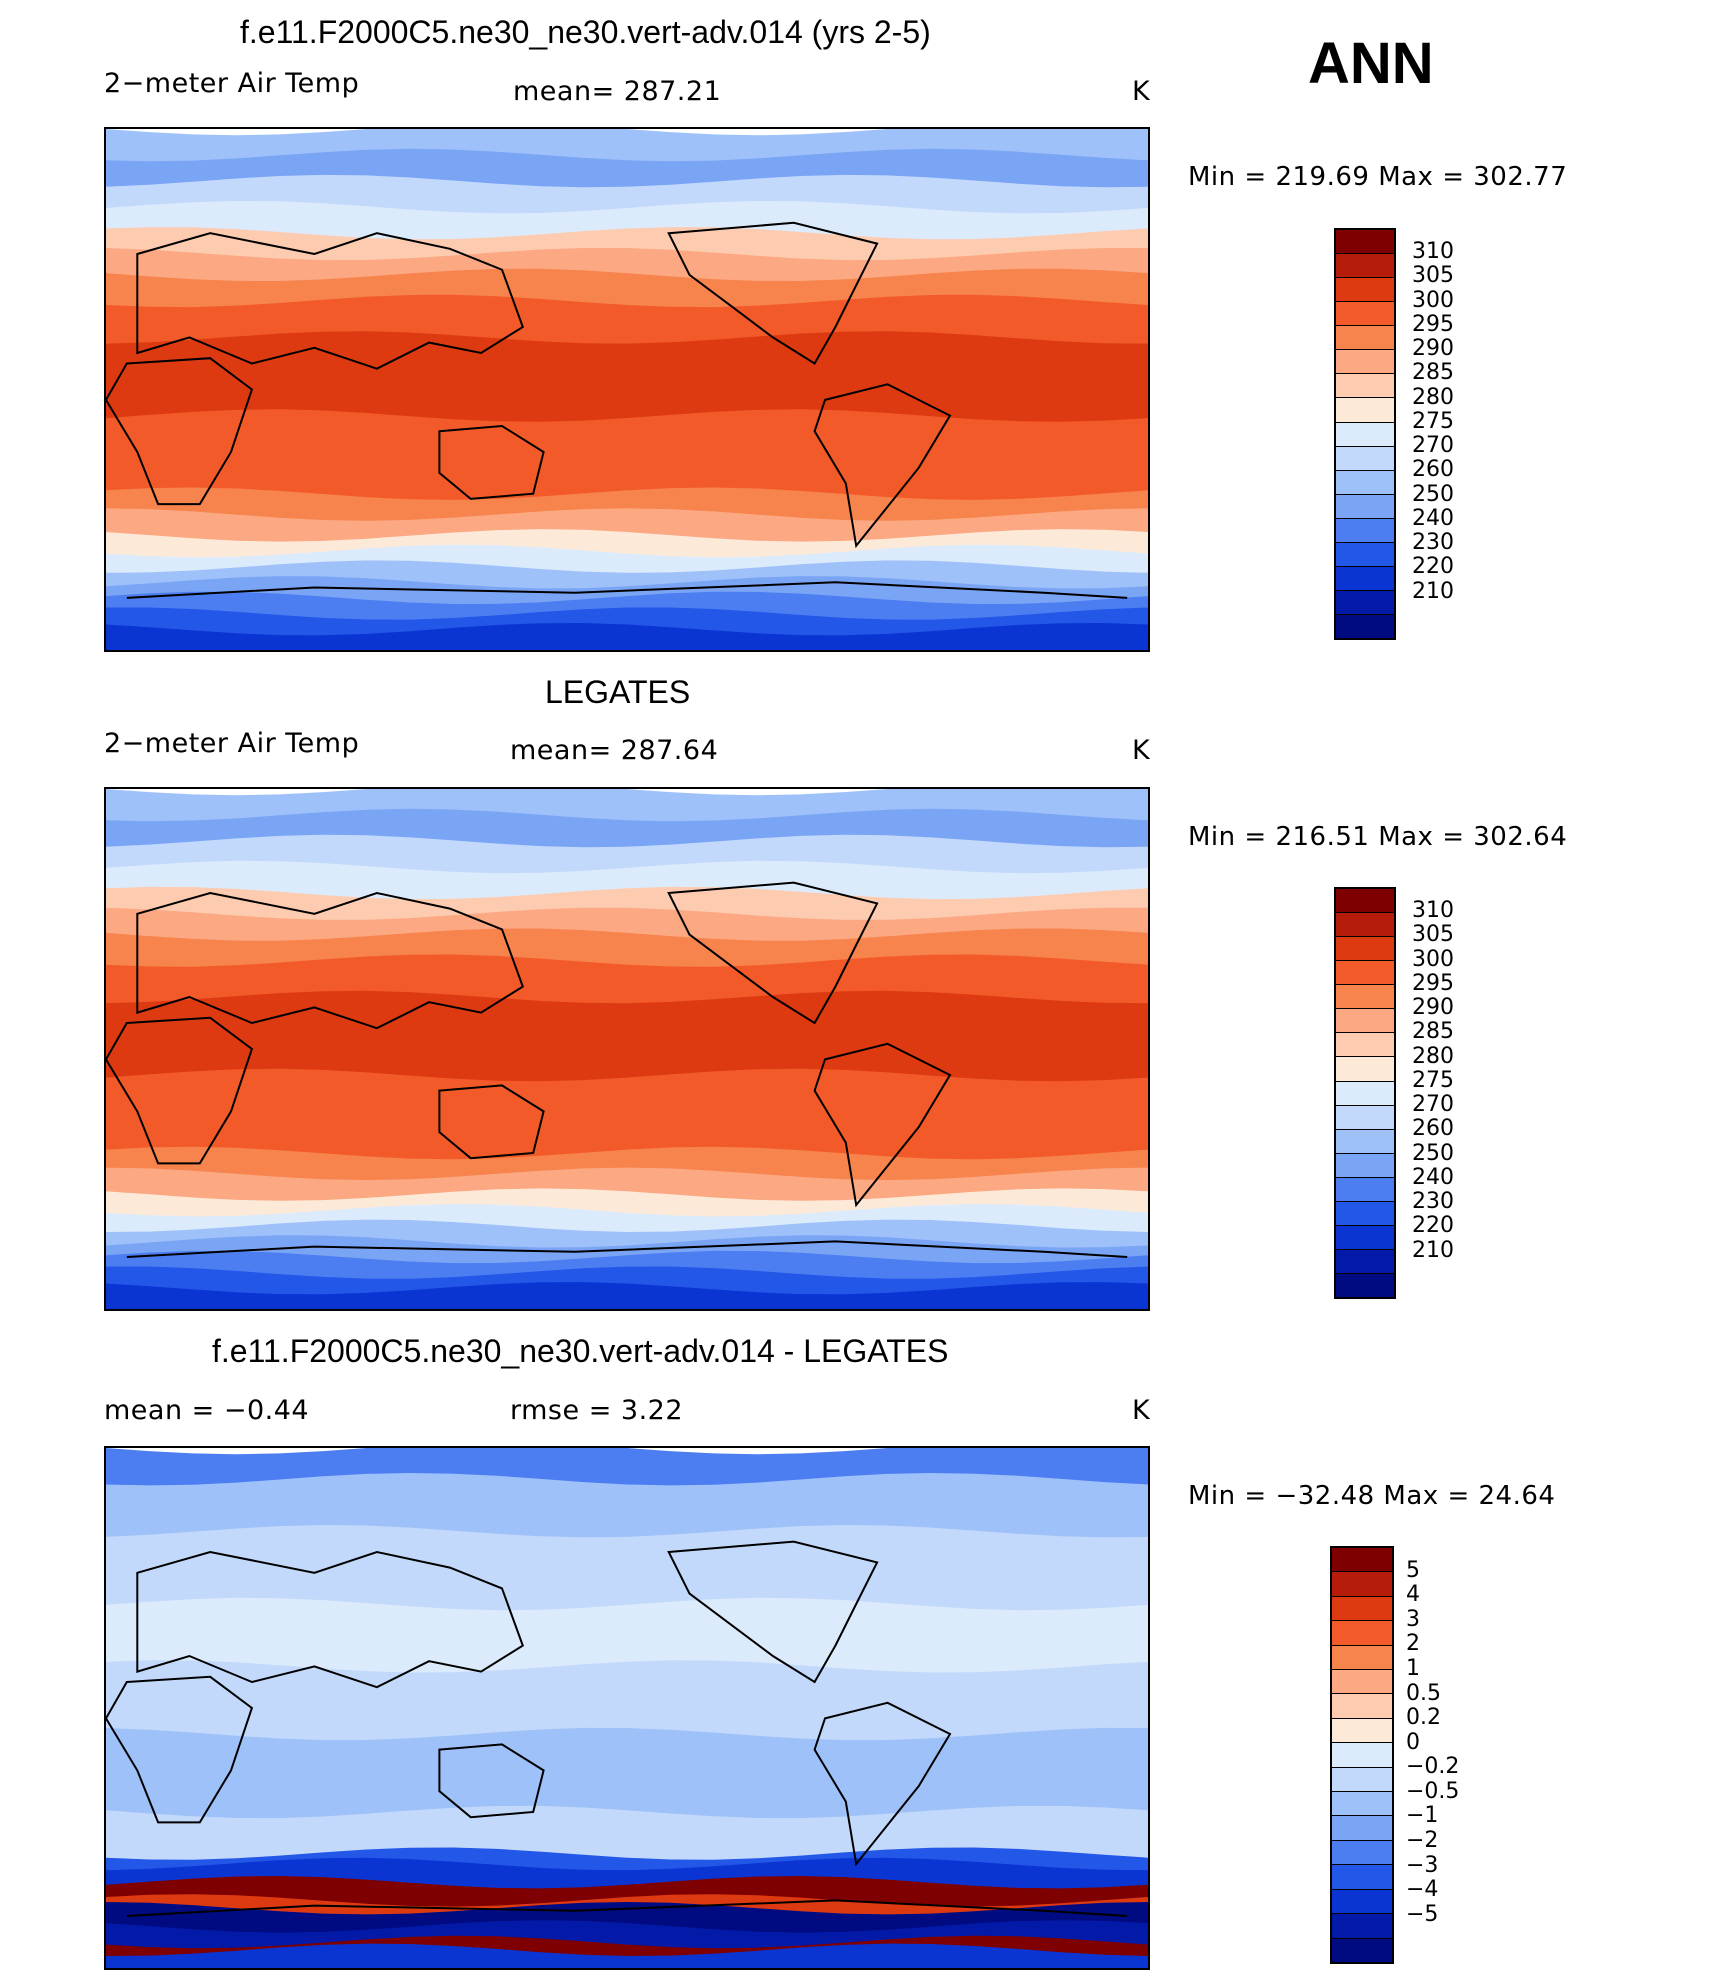  I want to click on panel-2-units: K, so click(1141, 750).